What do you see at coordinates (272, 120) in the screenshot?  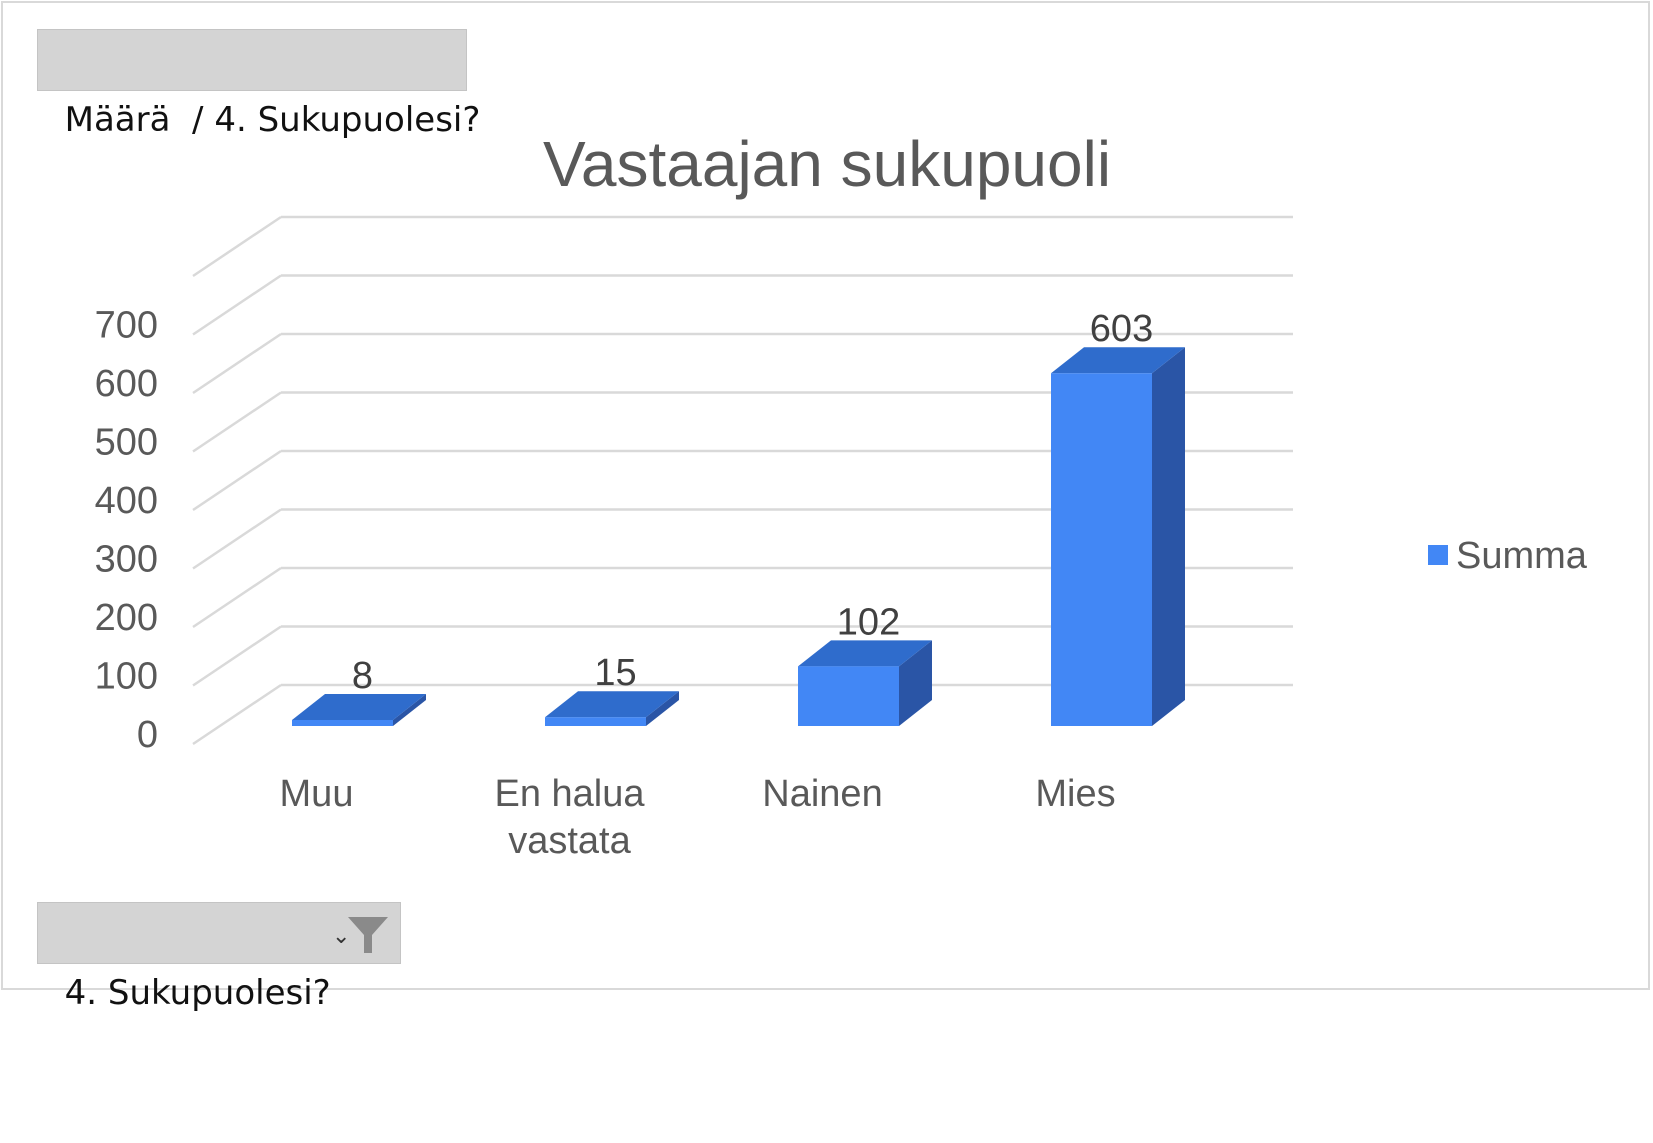 I see `pivot-value-field-label: Määrä / 4. Sukupuolesi?` at bounding box center [272, 120].